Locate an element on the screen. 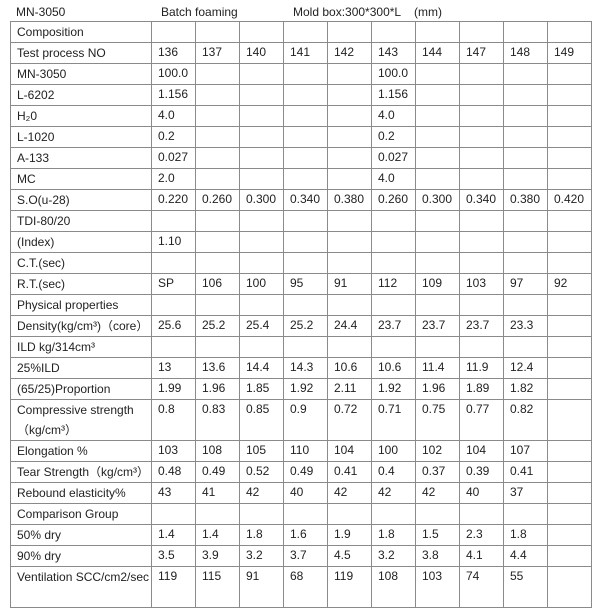 The height and width of the screenshot is (608, 600). table-row: ILD kg/314cm³ is located at coordinates (301, 347).